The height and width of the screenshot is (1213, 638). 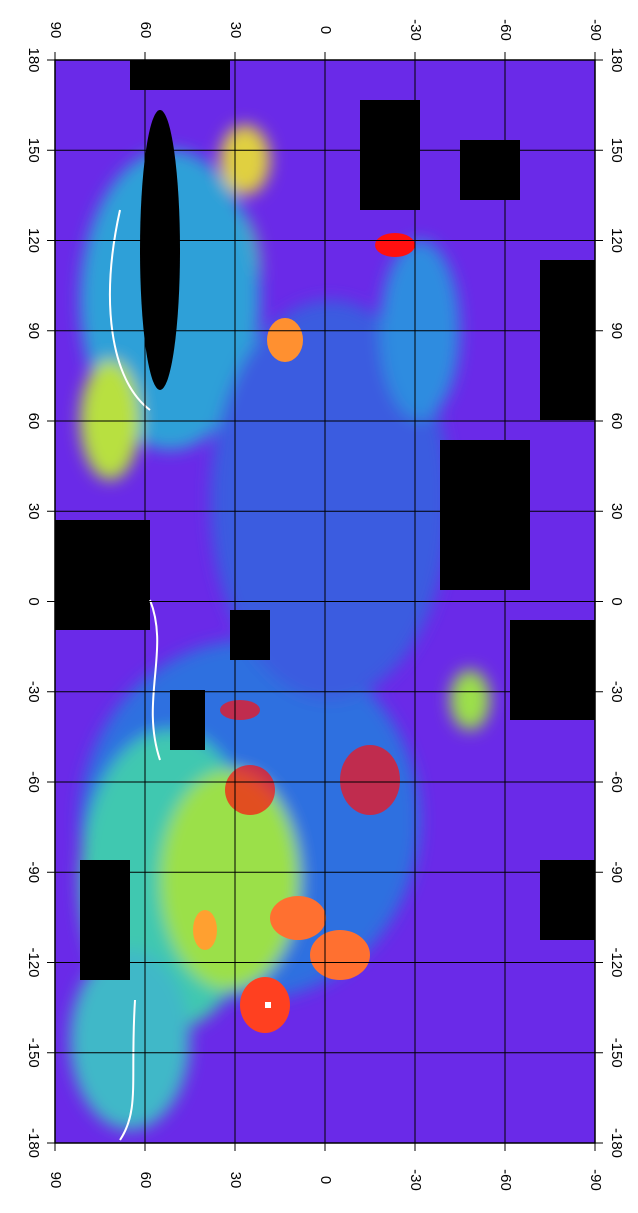 I want to click on red-markers, so click(x=317, y=524).